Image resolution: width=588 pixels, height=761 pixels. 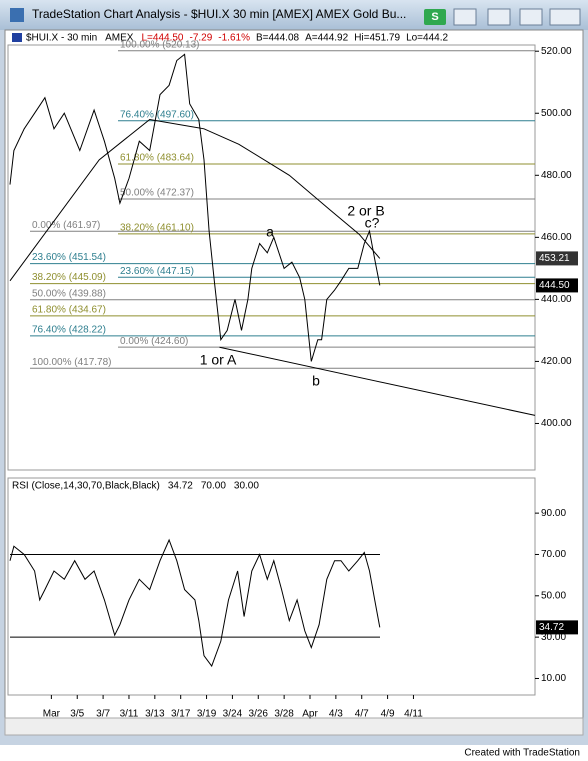 What do you see at coordinates (77, 714) in the screenshot?
I see `x-tick-label: 3/5` at bounding box center [77, 714].